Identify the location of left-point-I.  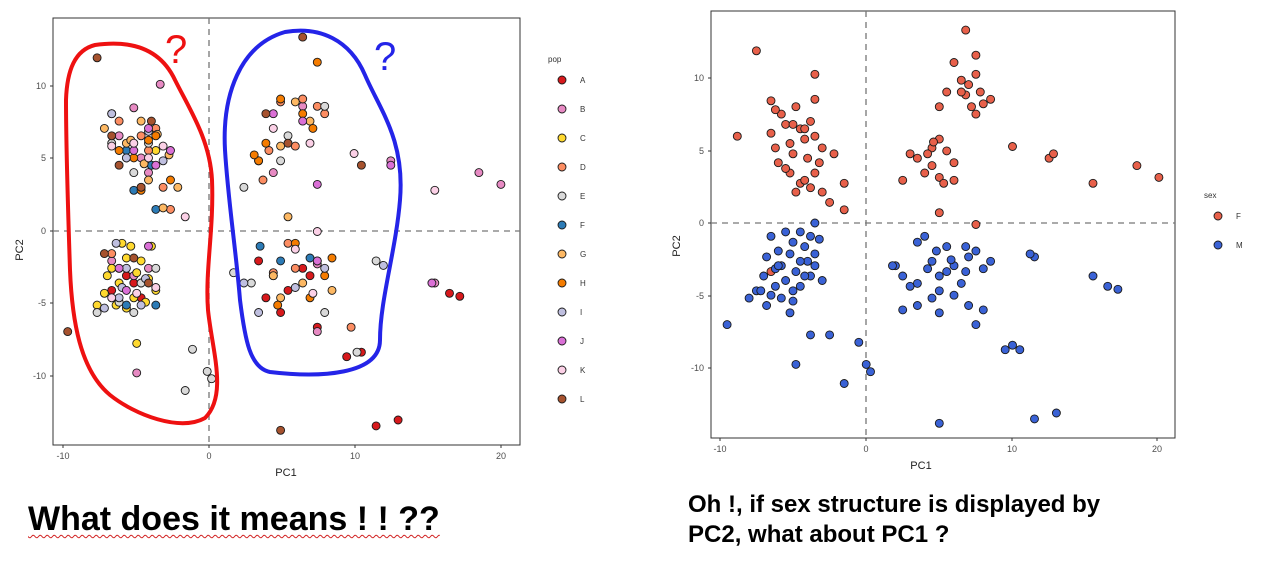
(244, 283).